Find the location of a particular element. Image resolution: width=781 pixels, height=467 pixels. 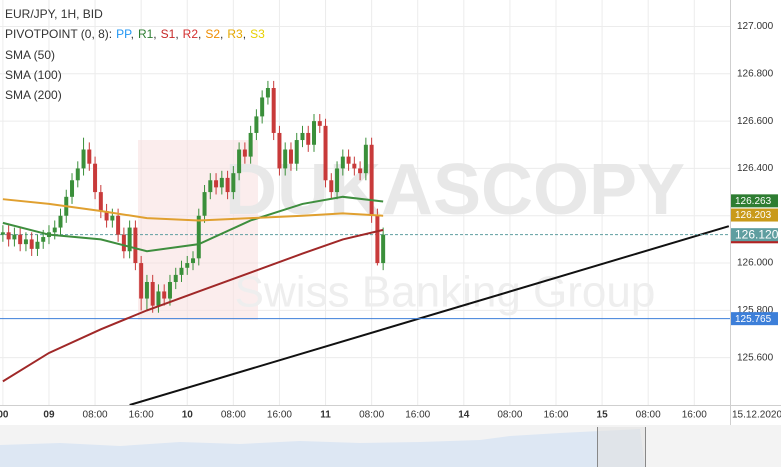

y-tick-label: 126.400 is located at coordinates (755, 168).